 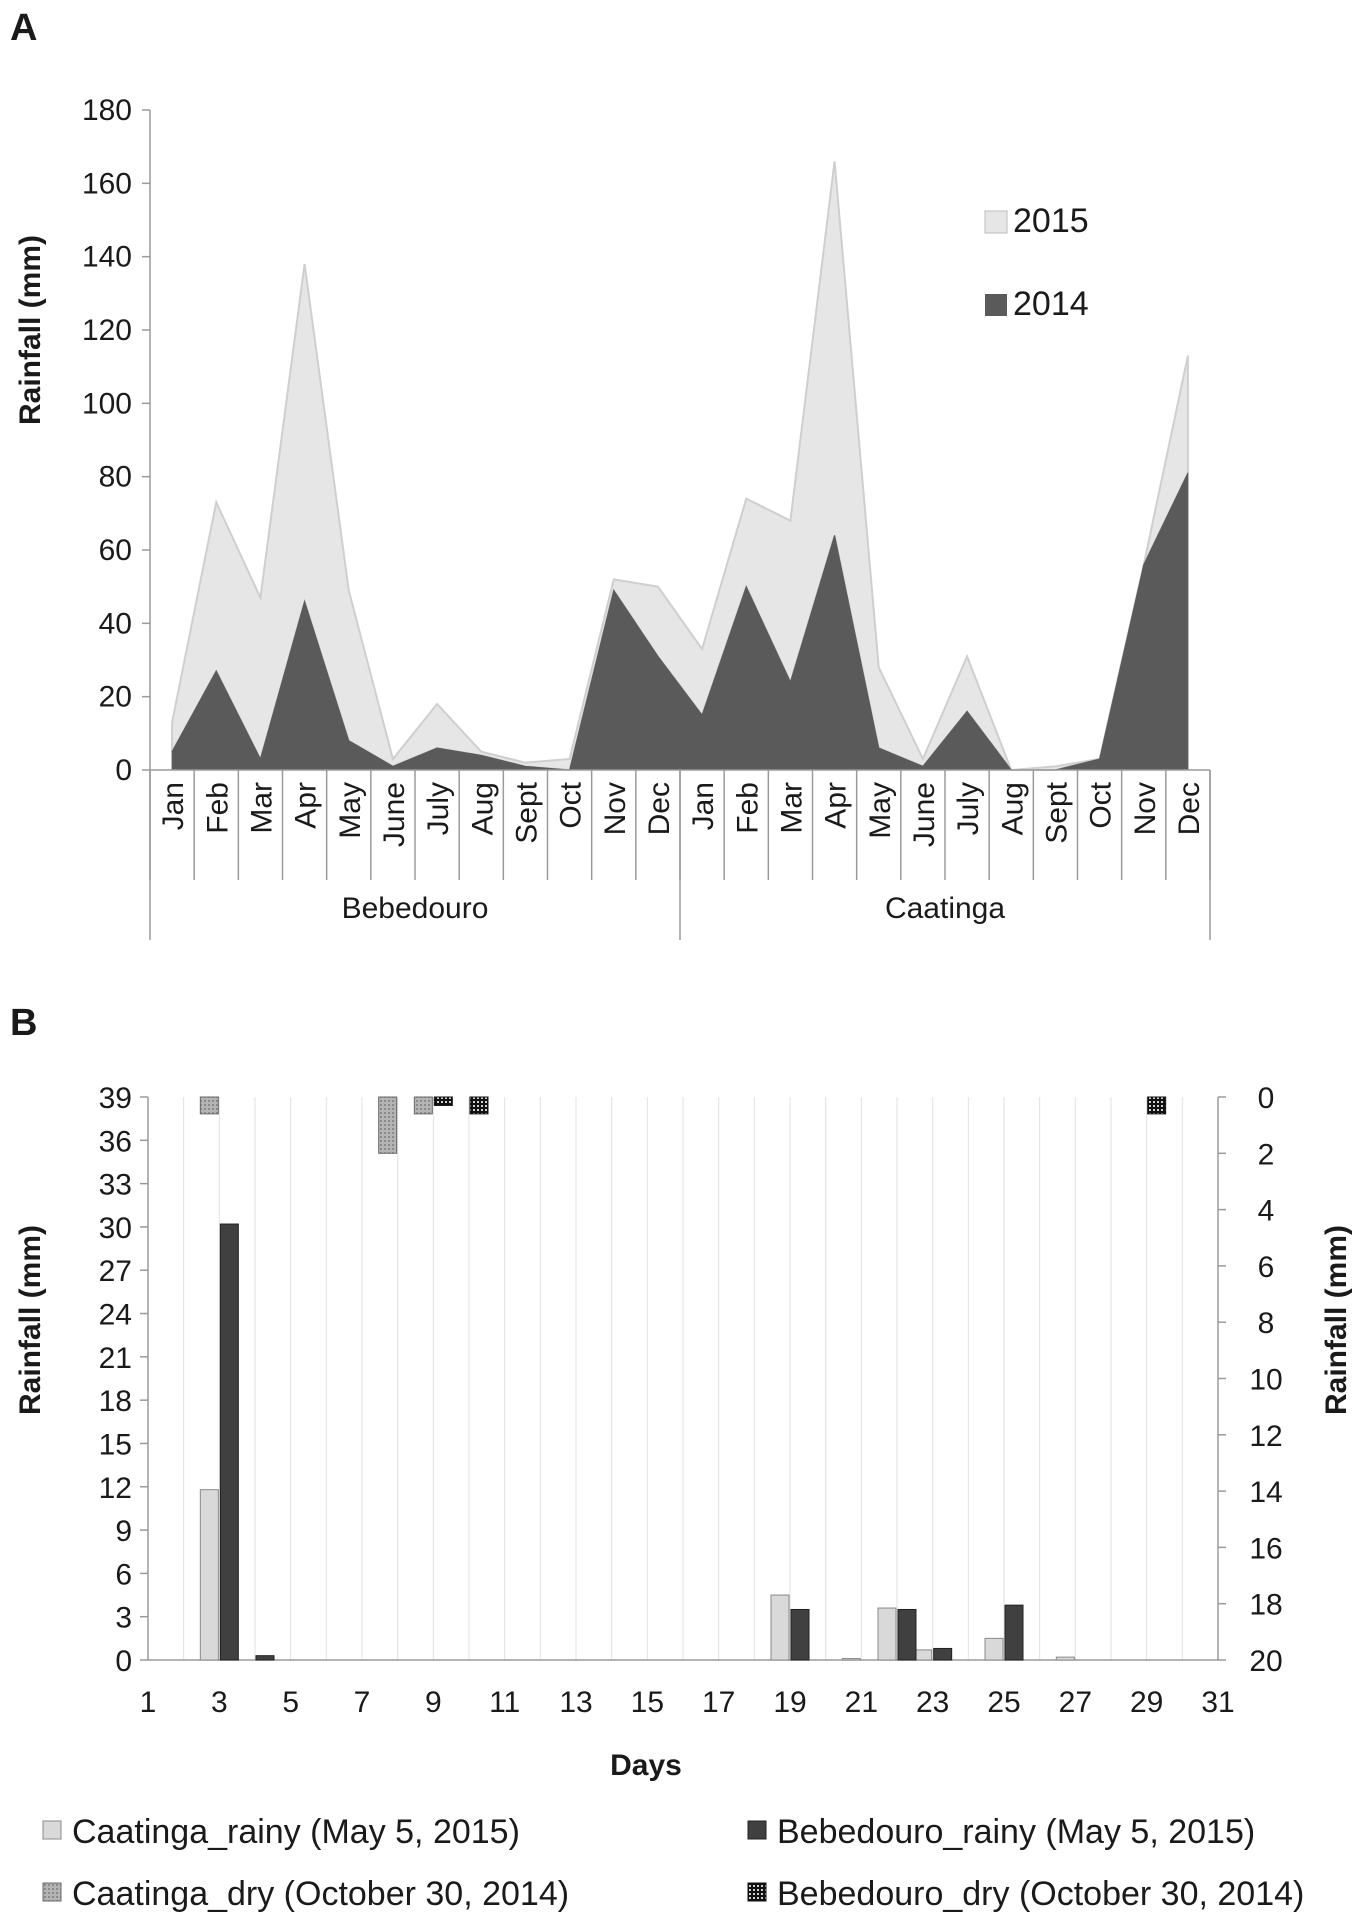 I want to click on panel-b-x-tick-label: 1, so click(x=148, y=1702).